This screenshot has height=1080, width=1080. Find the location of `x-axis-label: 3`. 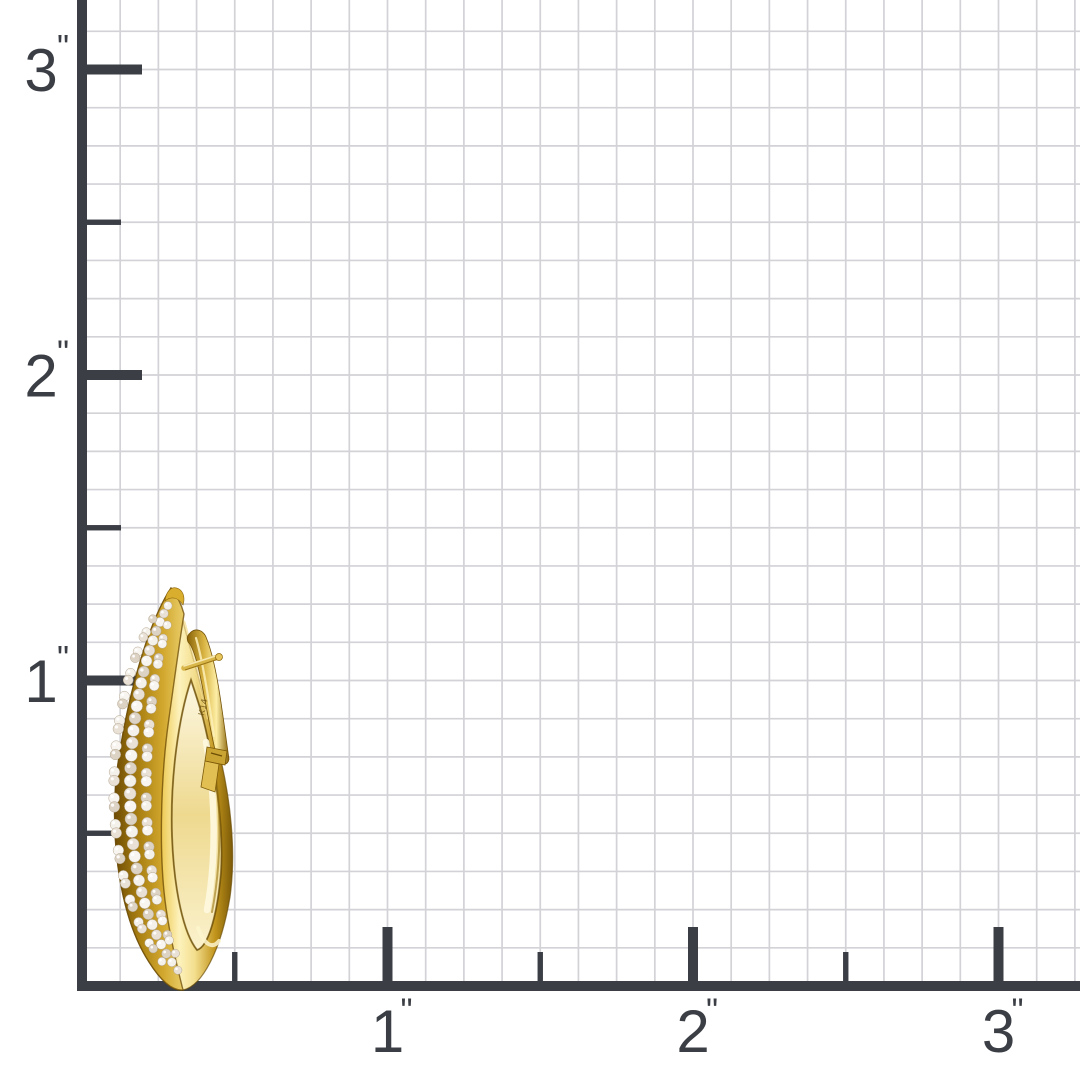

x-axis-label: 3 is located at coordinates (998, 1031).